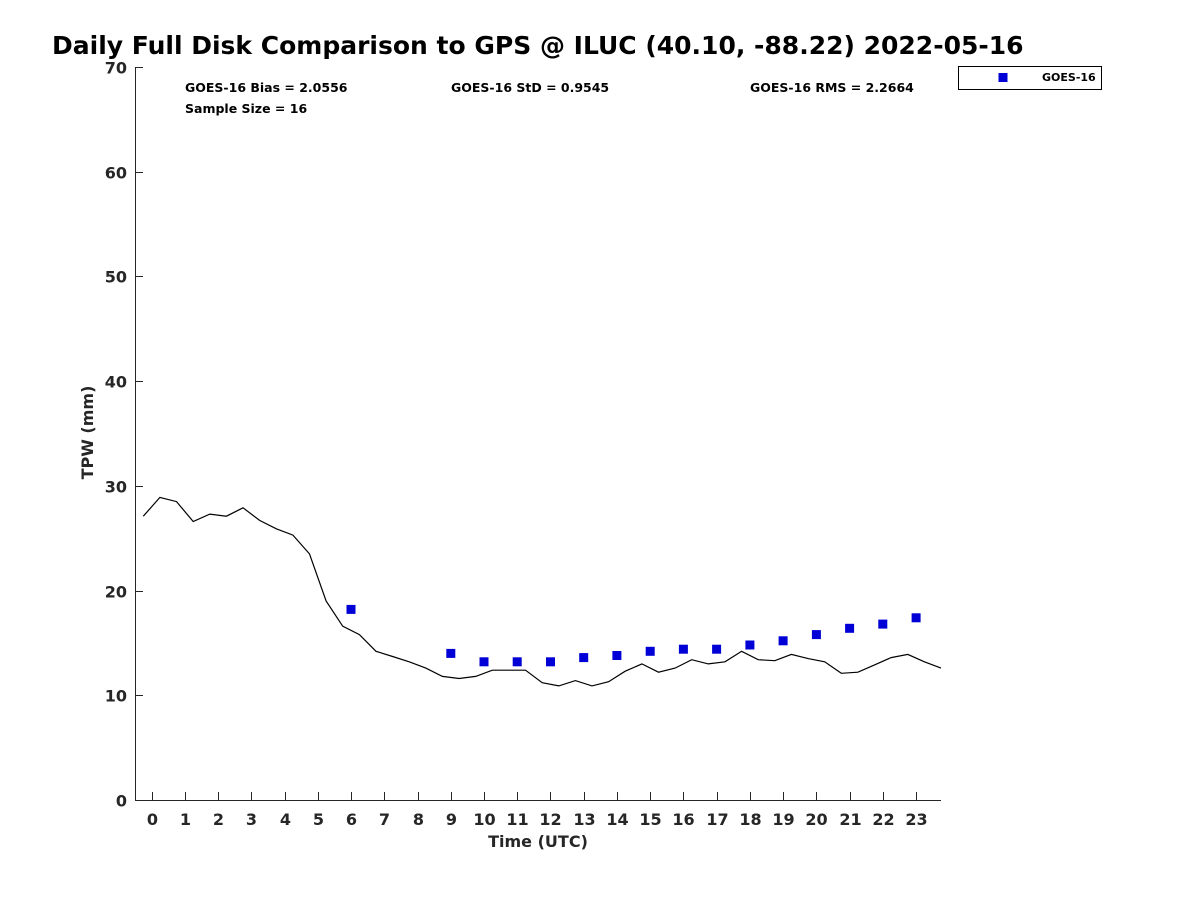 The image size is (1200, 900). I want to click on y-tick-label: 60, so click(116, 173).